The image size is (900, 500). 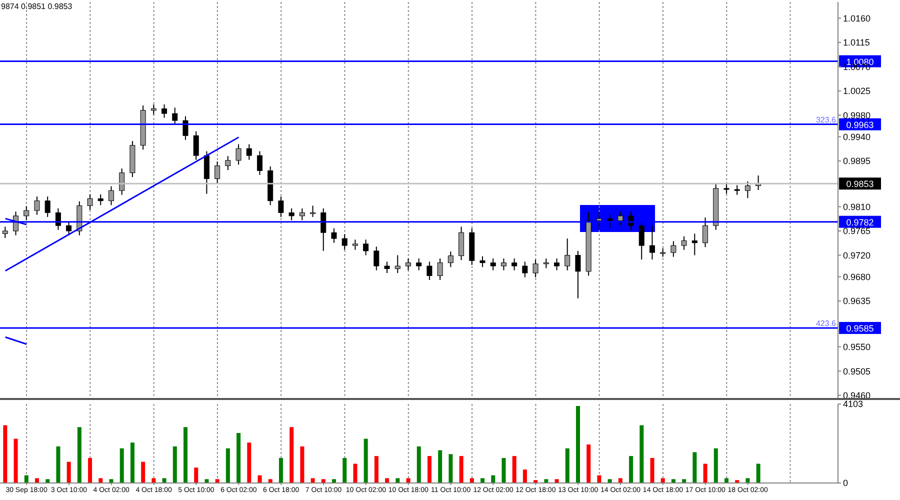 What do you see at coordinates (857, 255) in the screenshot?
I see `y-tick-label: 0.9720` at bounding box center [857, 255].